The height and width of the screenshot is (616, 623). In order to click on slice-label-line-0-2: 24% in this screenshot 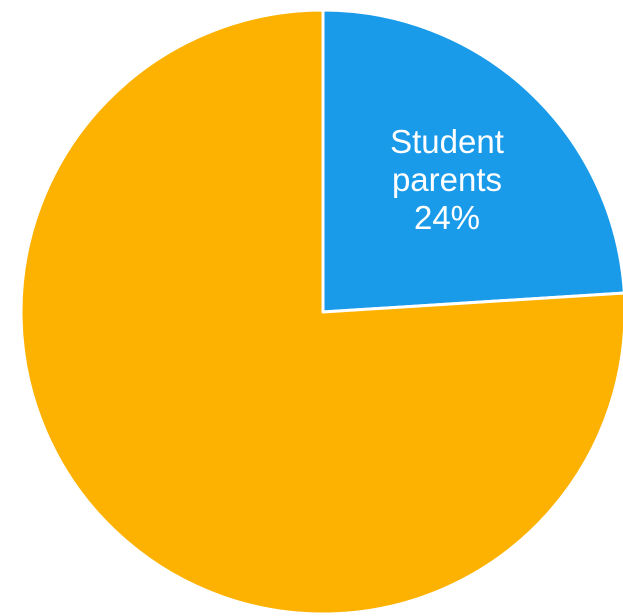, I will do `click(447, 217)`.